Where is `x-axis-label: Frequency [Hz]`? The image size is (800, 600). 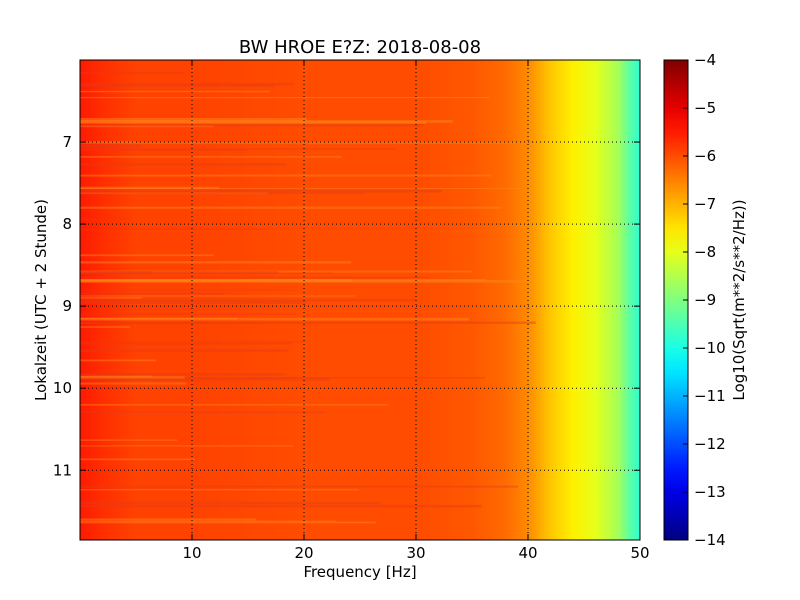 x-axis-label: Frequency [Hz] is located at coordinates (359, 572).